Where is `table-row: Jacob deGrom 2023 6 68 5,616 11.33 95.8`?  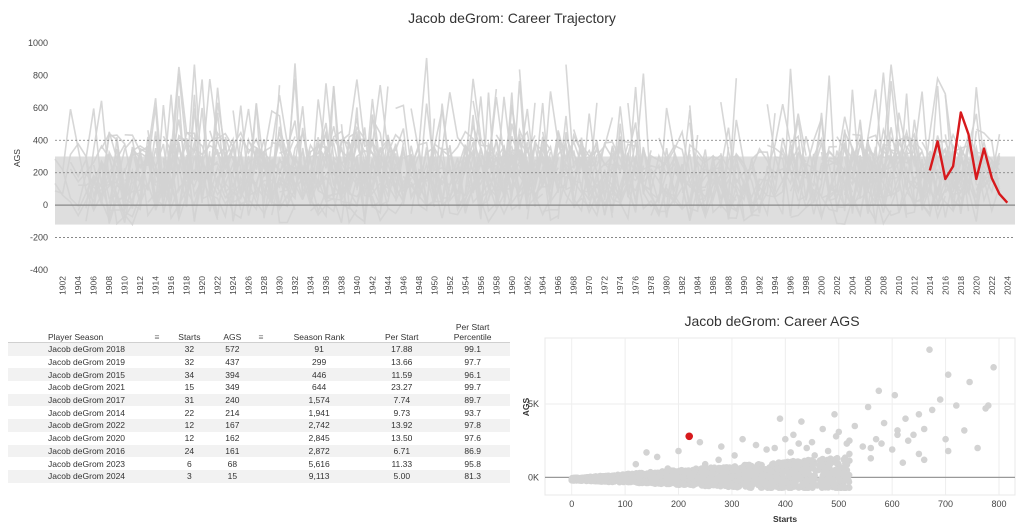 table-row: Jacob deGrom 2023 6 68 5,616 11.33 95.8 is located at coordinates (259, 463).